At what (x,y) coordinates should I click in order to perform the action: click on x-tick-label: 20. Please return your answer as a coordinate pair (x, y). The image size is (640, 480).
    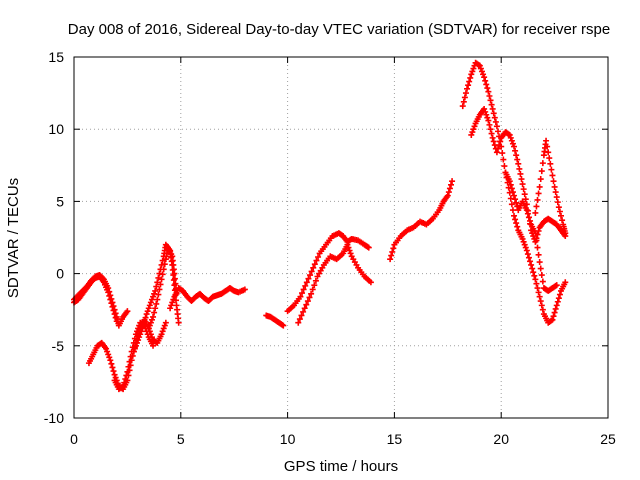
    Looking at the image, I should click on (501, 439).